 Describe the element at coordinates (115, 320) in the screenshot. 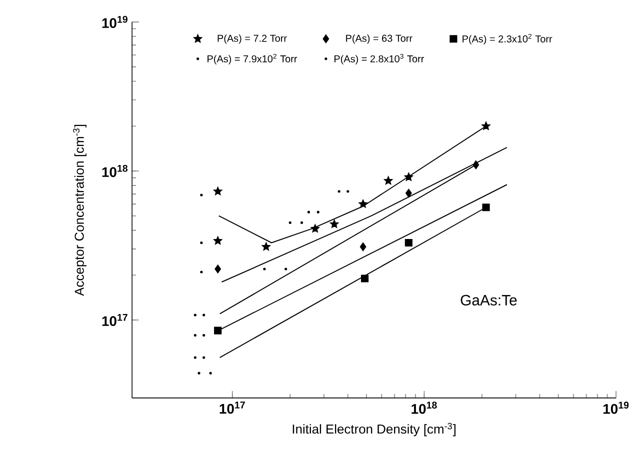

I see `y-tick-label: 10$^{17}$` at that location.